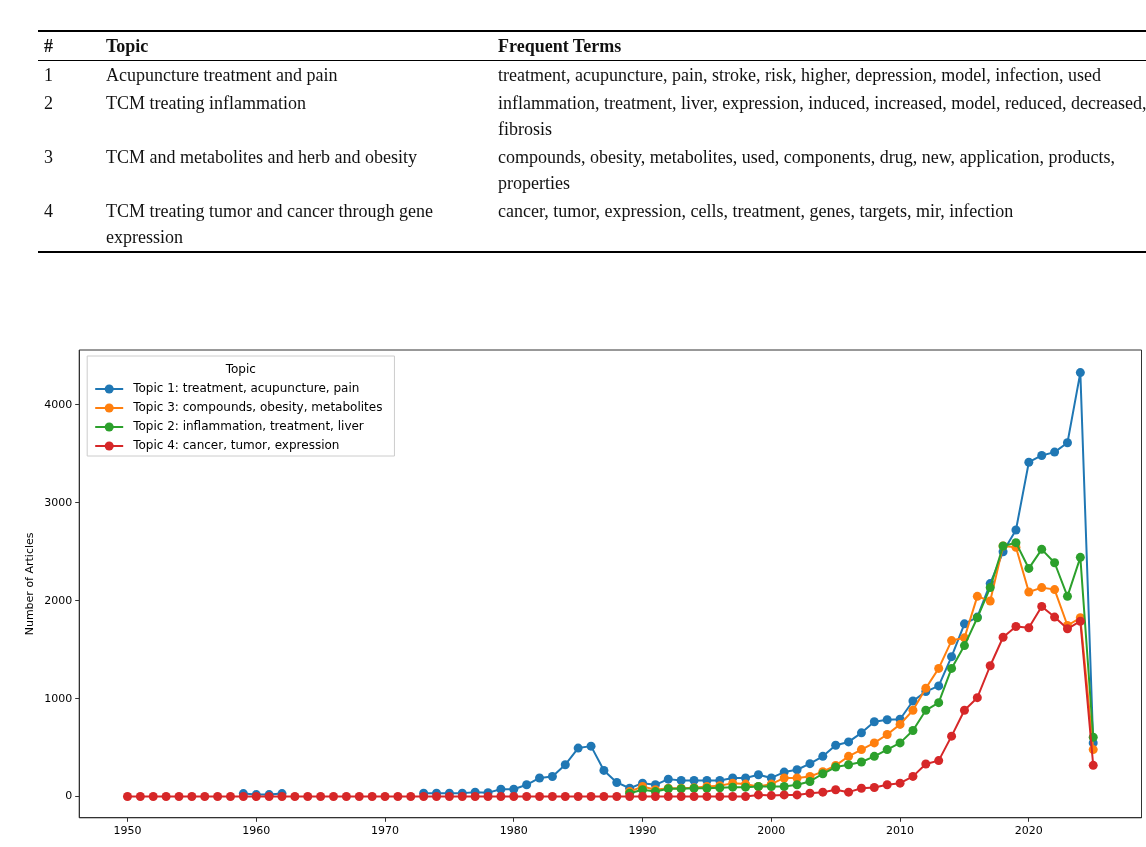  Describe the element at coordinates (206, 103) in the screenshot. I see `text: TCM treating inflammation` at that location.